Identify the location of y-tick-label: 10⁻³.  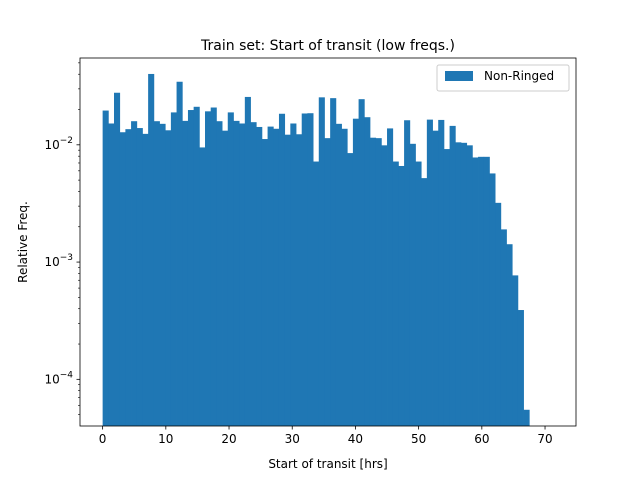
(58, 261).